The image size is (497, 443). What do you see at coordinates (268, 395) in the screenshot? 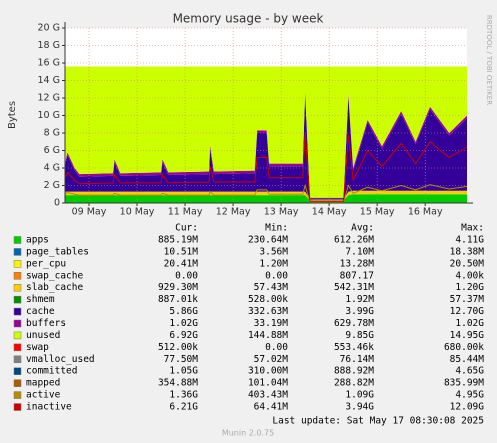
I see `legend-min: 403.43M` at bounding box center [268, 395].